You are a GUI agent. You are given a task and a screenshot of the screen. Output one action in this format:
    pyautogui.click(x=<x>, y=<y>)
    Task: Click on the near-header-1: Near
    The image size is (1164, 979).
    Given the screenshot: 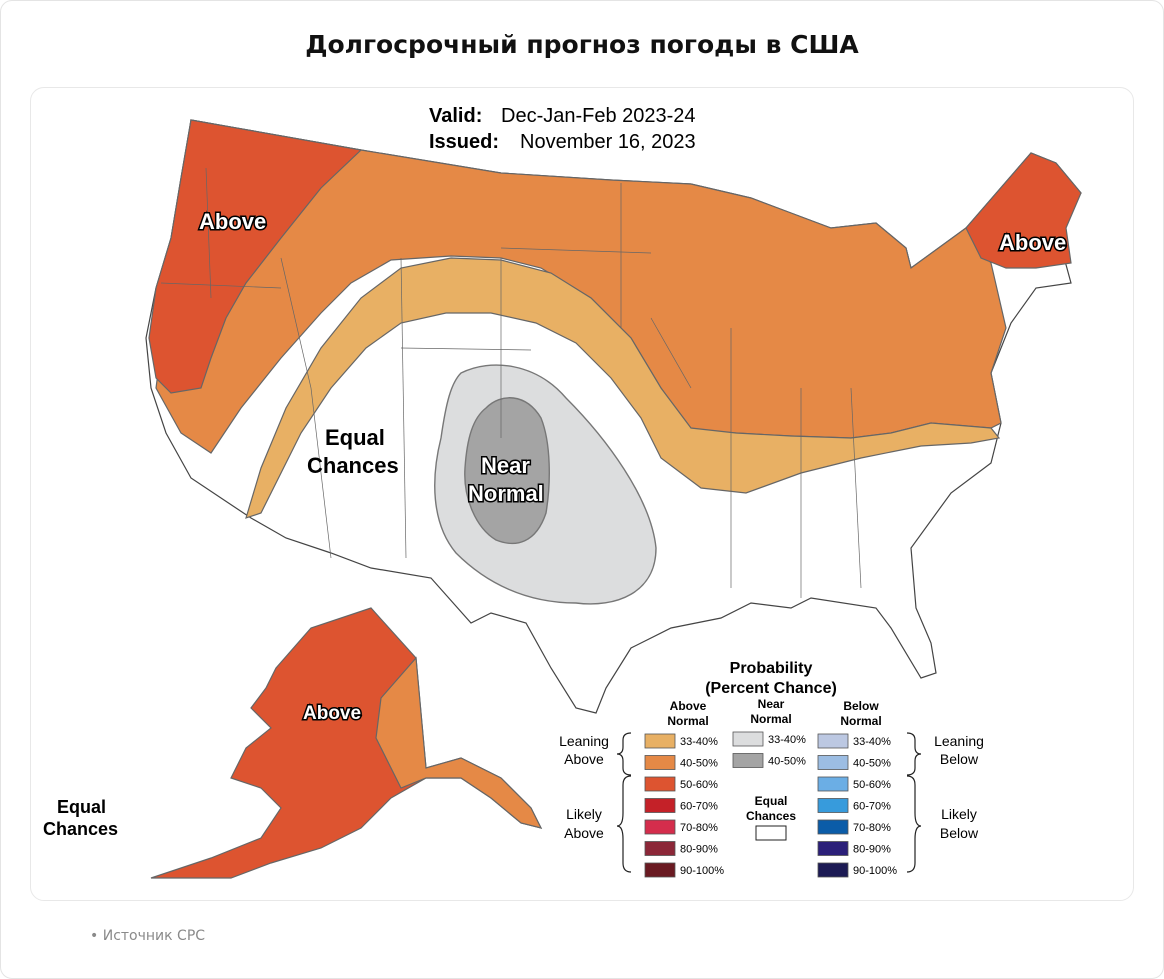 What is the action you would take?
    pyautogui.click(x=771, y=704)
    